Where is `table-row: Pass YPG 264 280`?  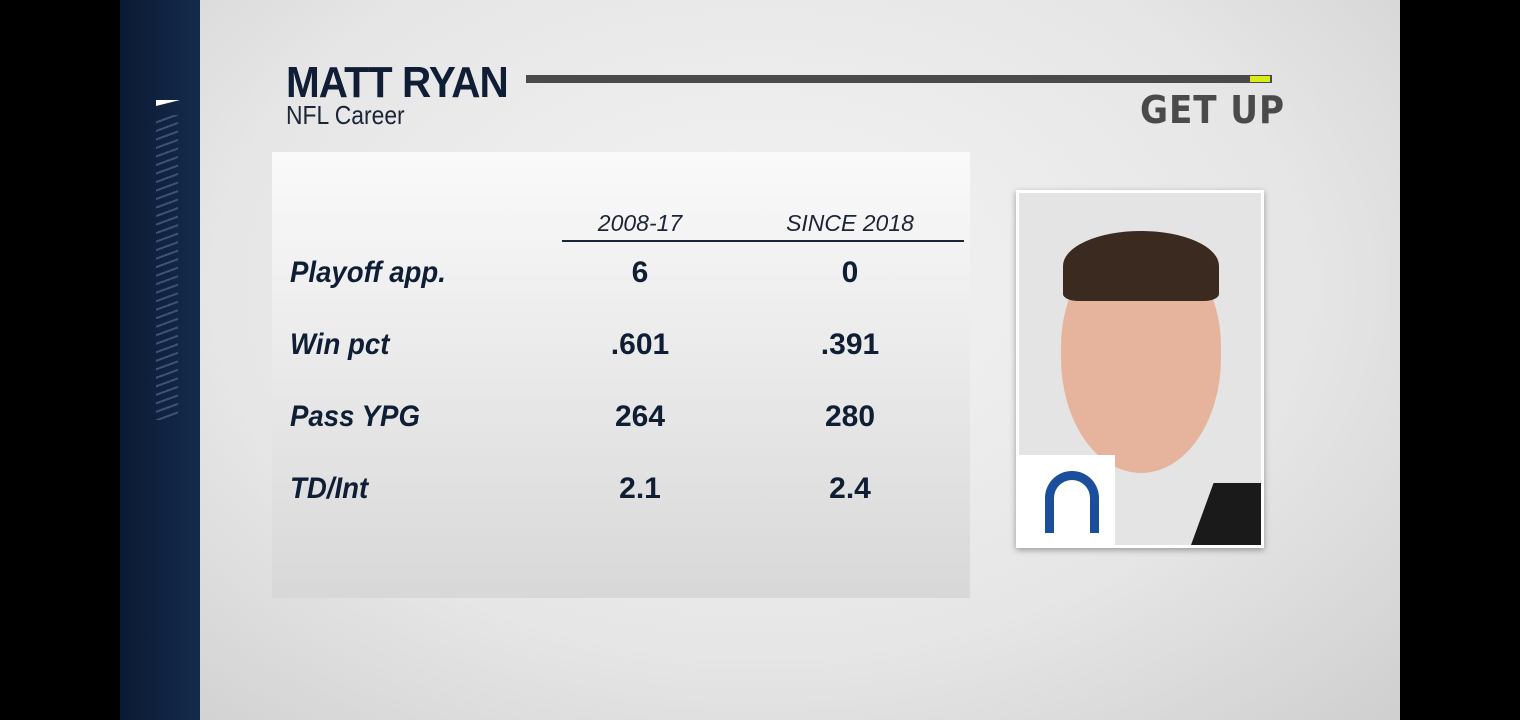 table-row: Pass YPG 264 280 is located at coordinates (621, 420).